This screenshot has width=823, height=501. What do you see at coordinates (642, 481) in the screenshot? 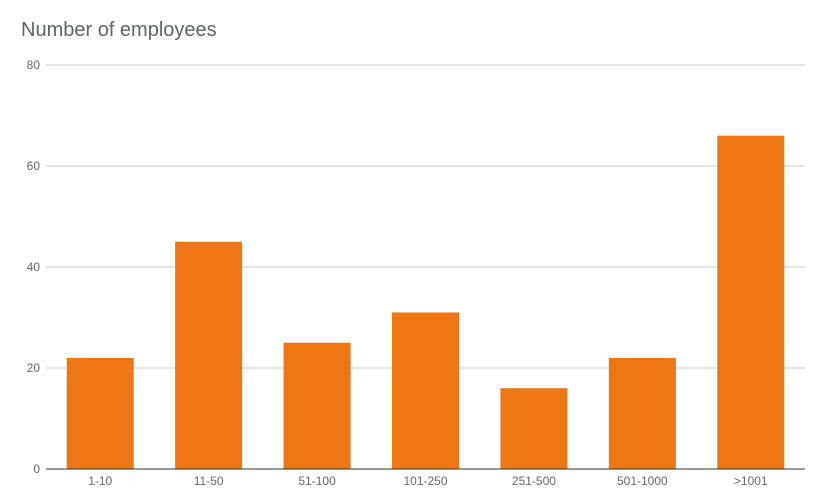
I see `x-tick-label: 501-1000` at bounding box center [642, 481].